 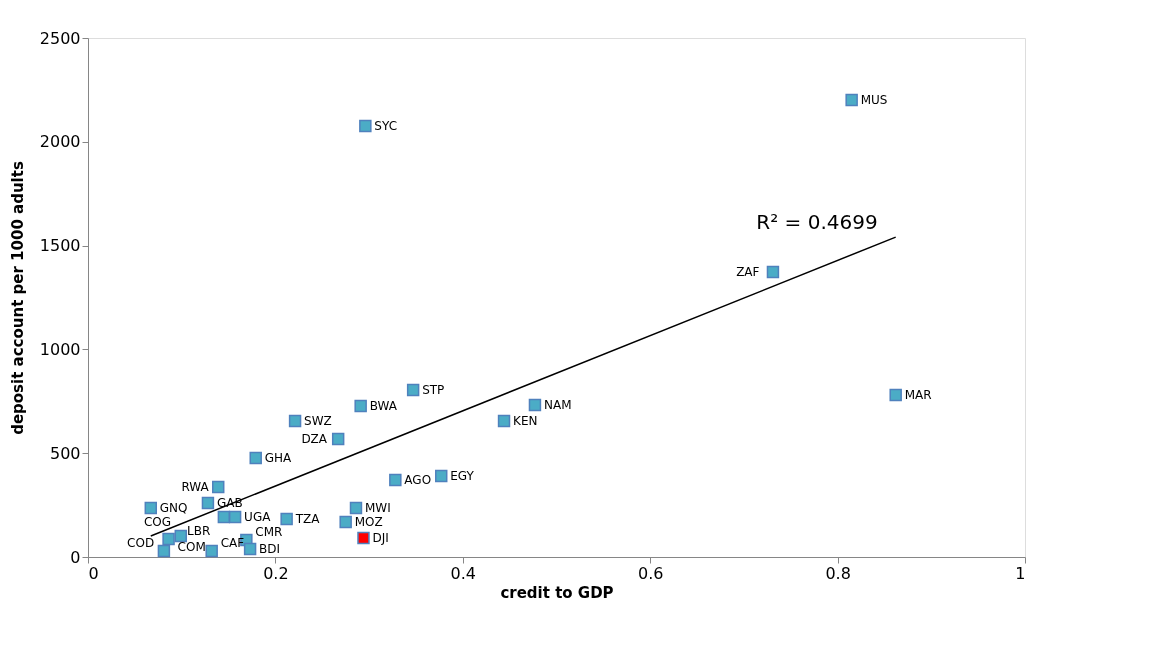 I want to click on x-axis-title: credit to GDP, so click(x=557, y=592).